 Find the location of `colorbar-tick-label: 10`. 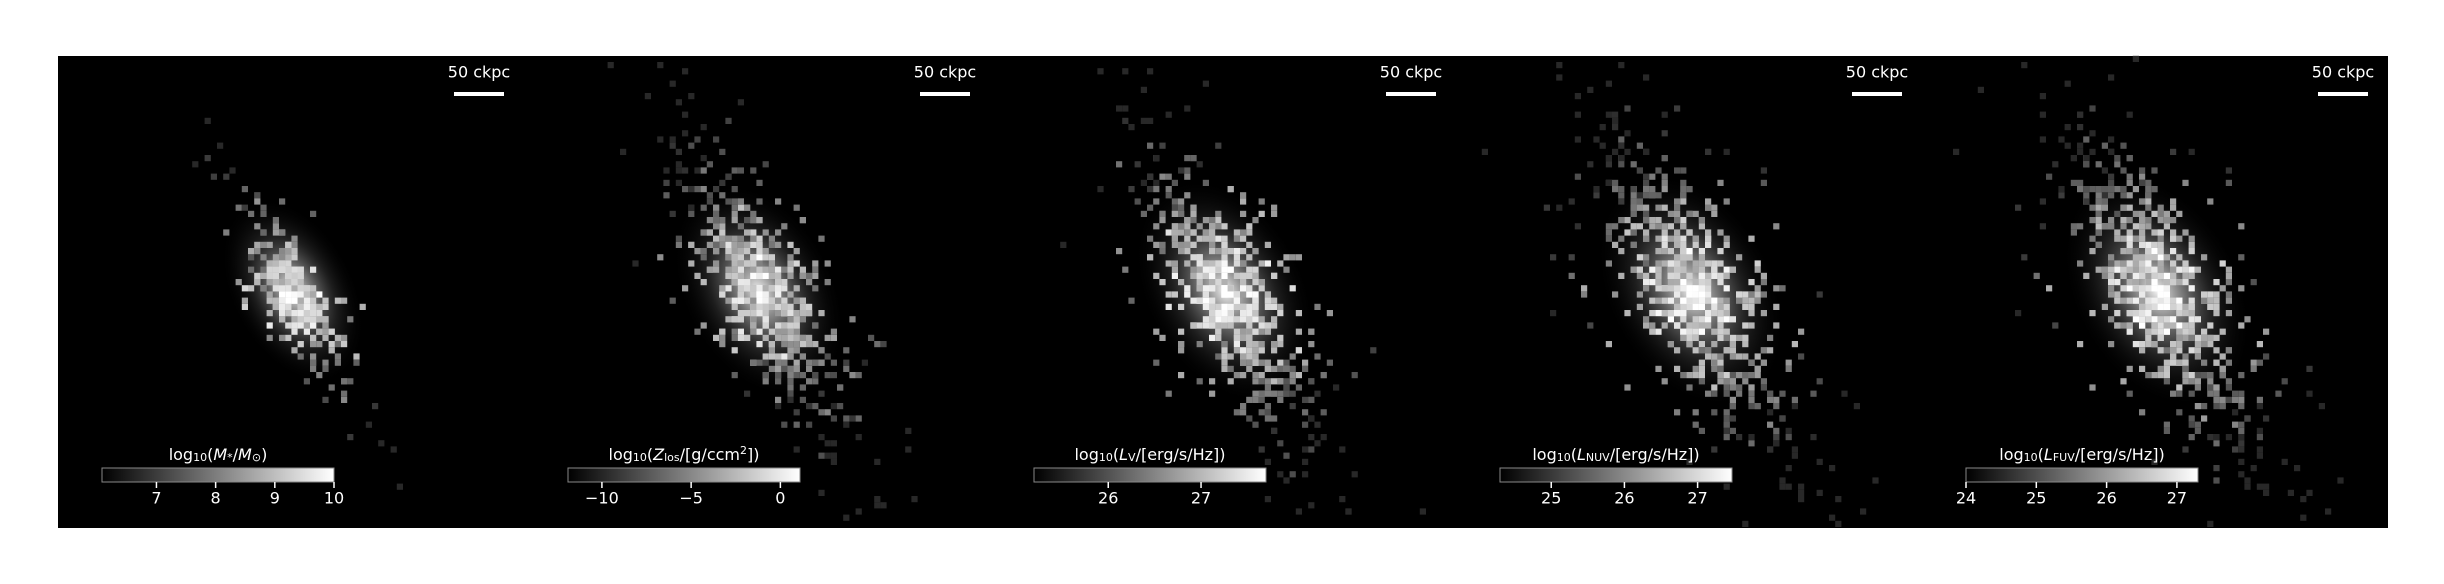

colorbar-tick-label: 10 is located at coordinates (334, 498).